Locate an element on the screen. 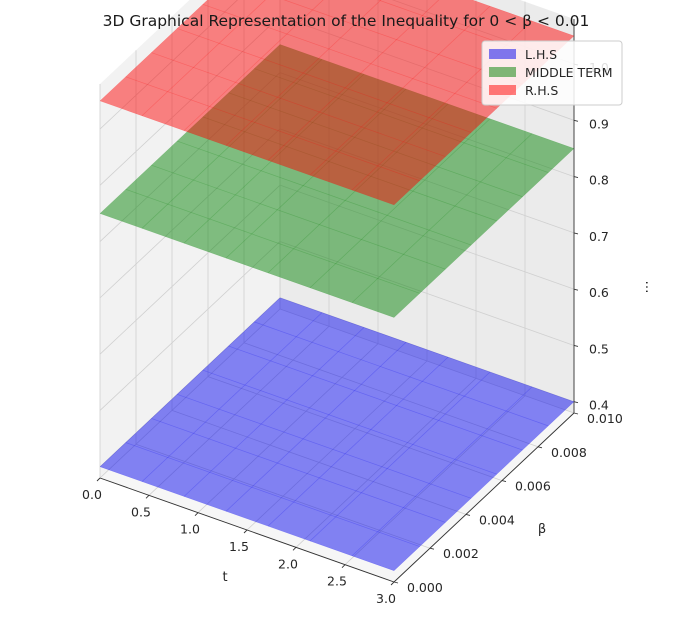 The image size is (692, 632). y-axis-line is located at coordinates (484, 497).